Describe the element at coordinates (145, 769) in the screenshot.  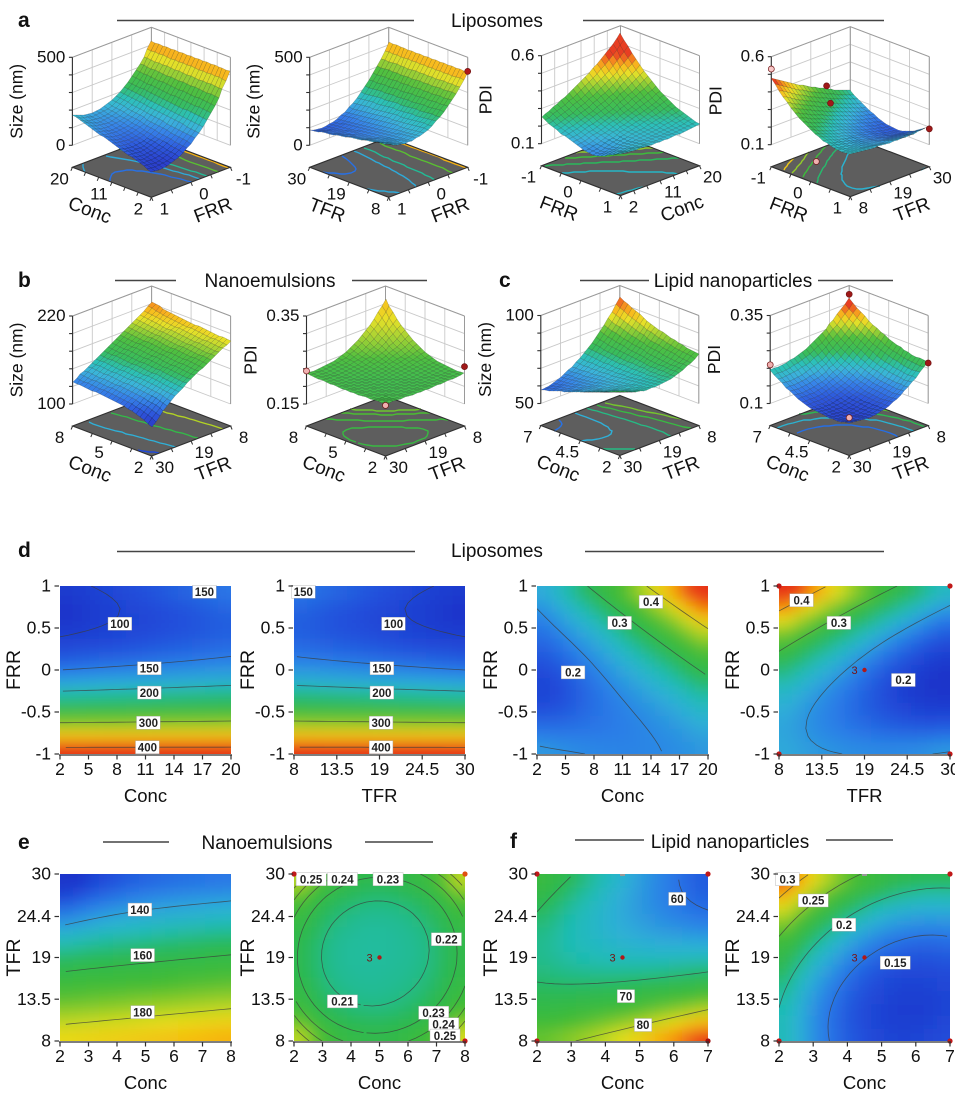
I see `svg-text: 11` at that location.